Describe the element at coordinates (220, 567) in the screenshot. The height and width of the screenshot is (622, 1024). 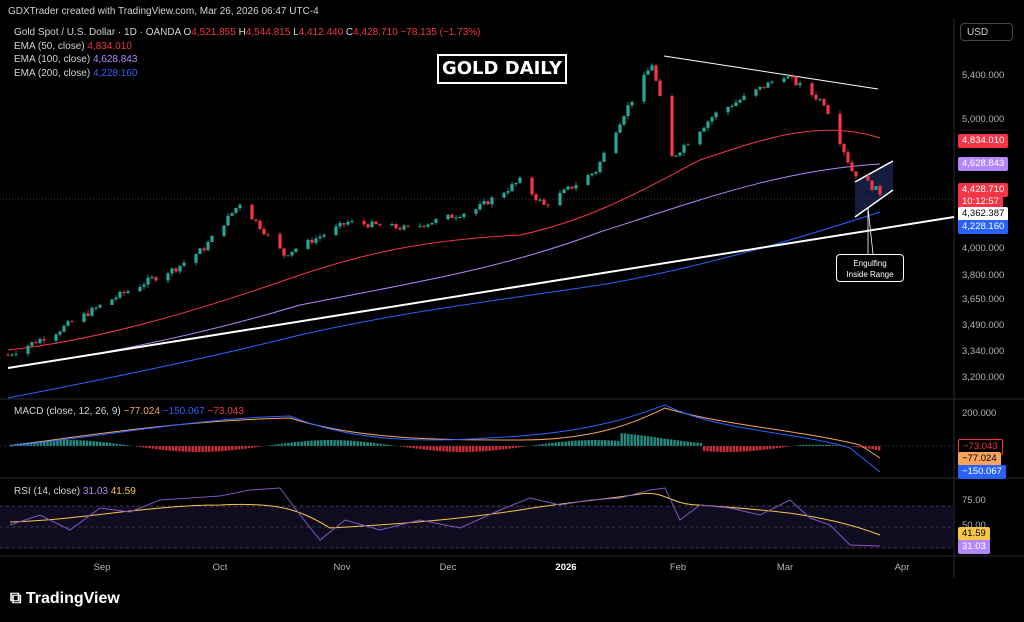
I see `time-tick-label: Oct` at that location.